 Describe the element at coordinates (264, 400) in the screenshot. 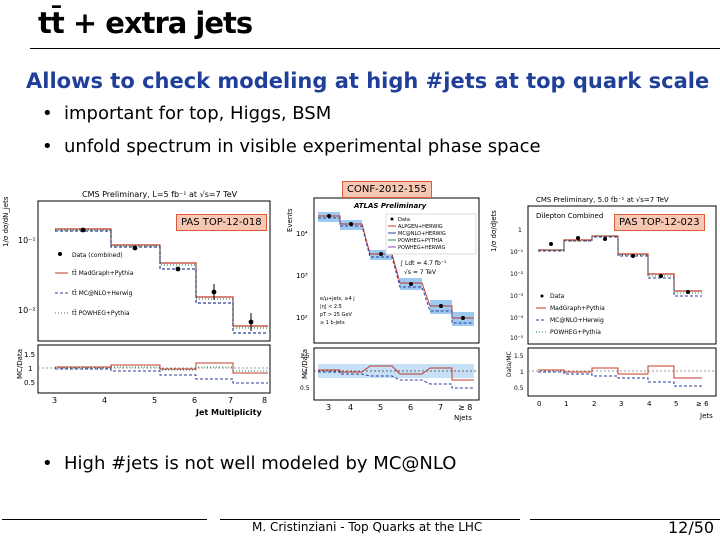

I see `x-tick-label: 8` at that location.